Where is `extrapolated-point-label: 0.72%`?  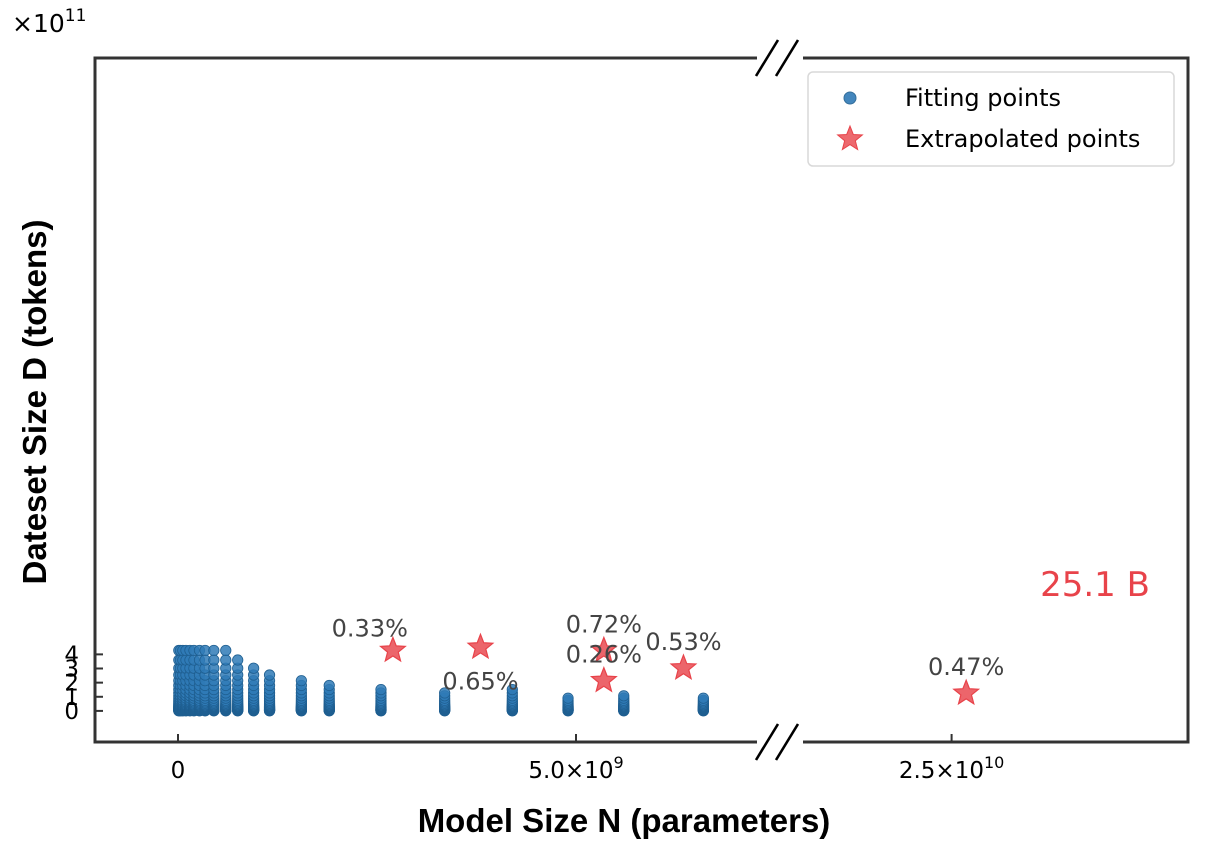
extrapolated-point-label: 0.72% is located at coordinates (604, 624).